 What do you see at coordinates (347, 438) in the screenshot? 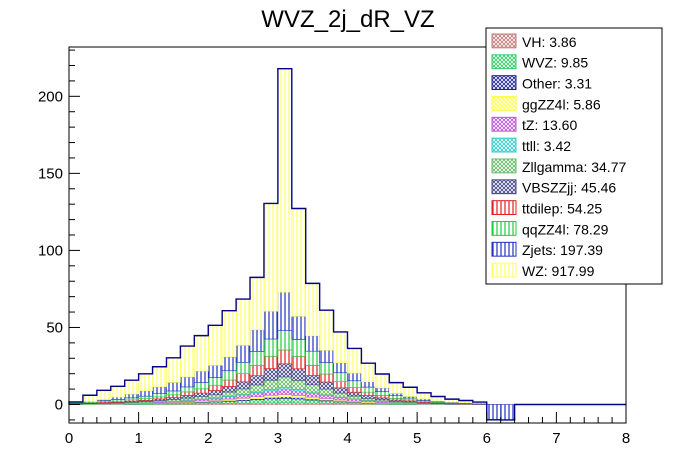
I see `x-tick-label: 4` at bounding box center [347, 438].